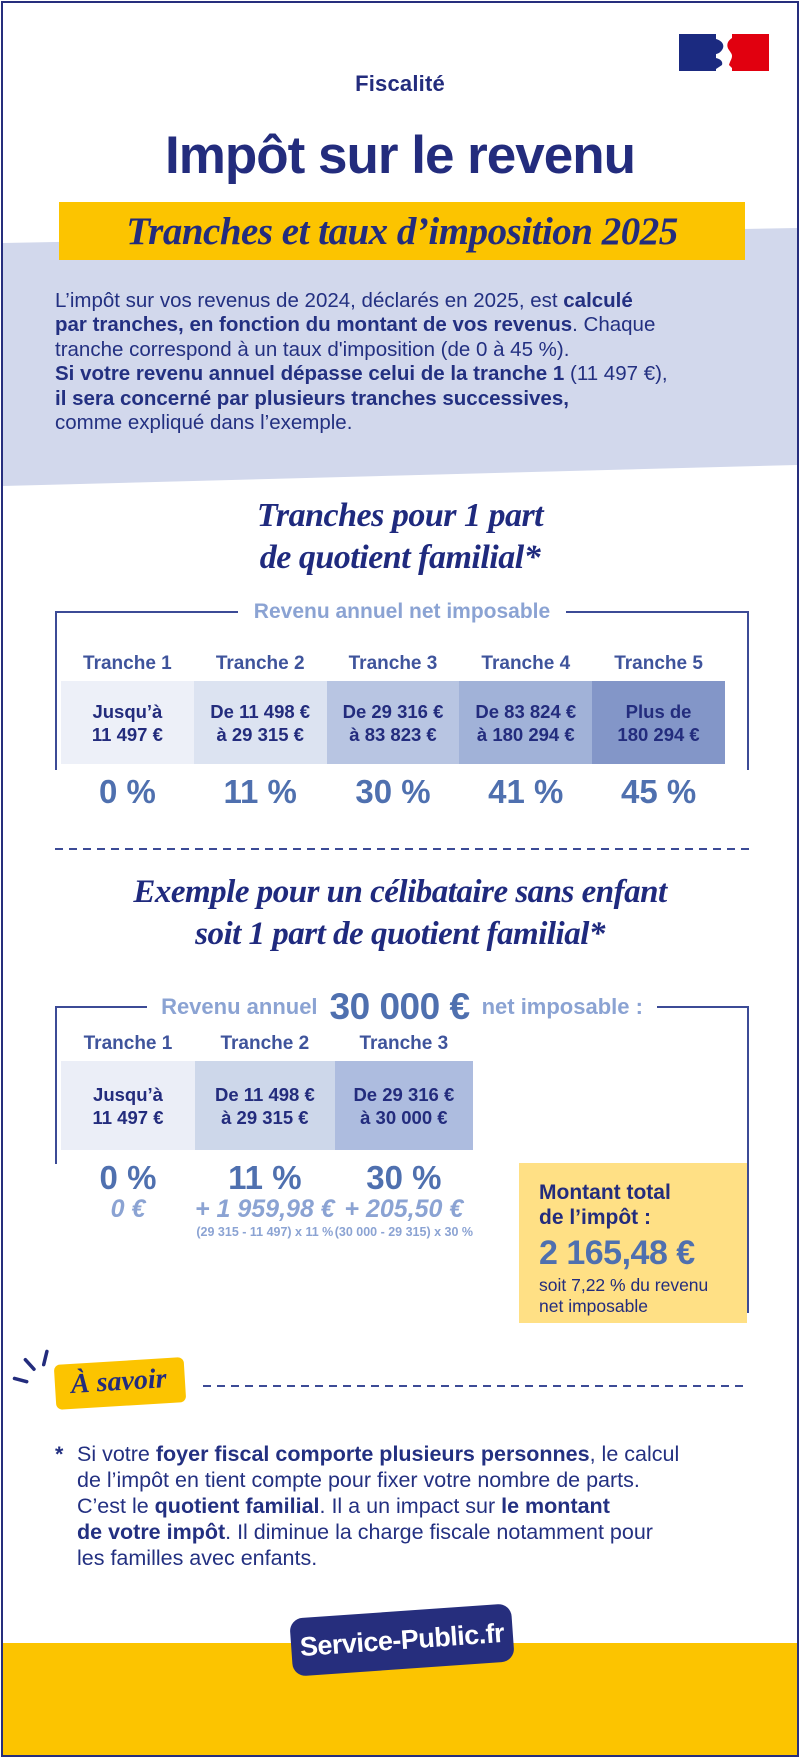 This screenshot has height=1758, width=800. I want to click on bracket-tax-amount: + 1 959,98 €, so click(264, 1209).